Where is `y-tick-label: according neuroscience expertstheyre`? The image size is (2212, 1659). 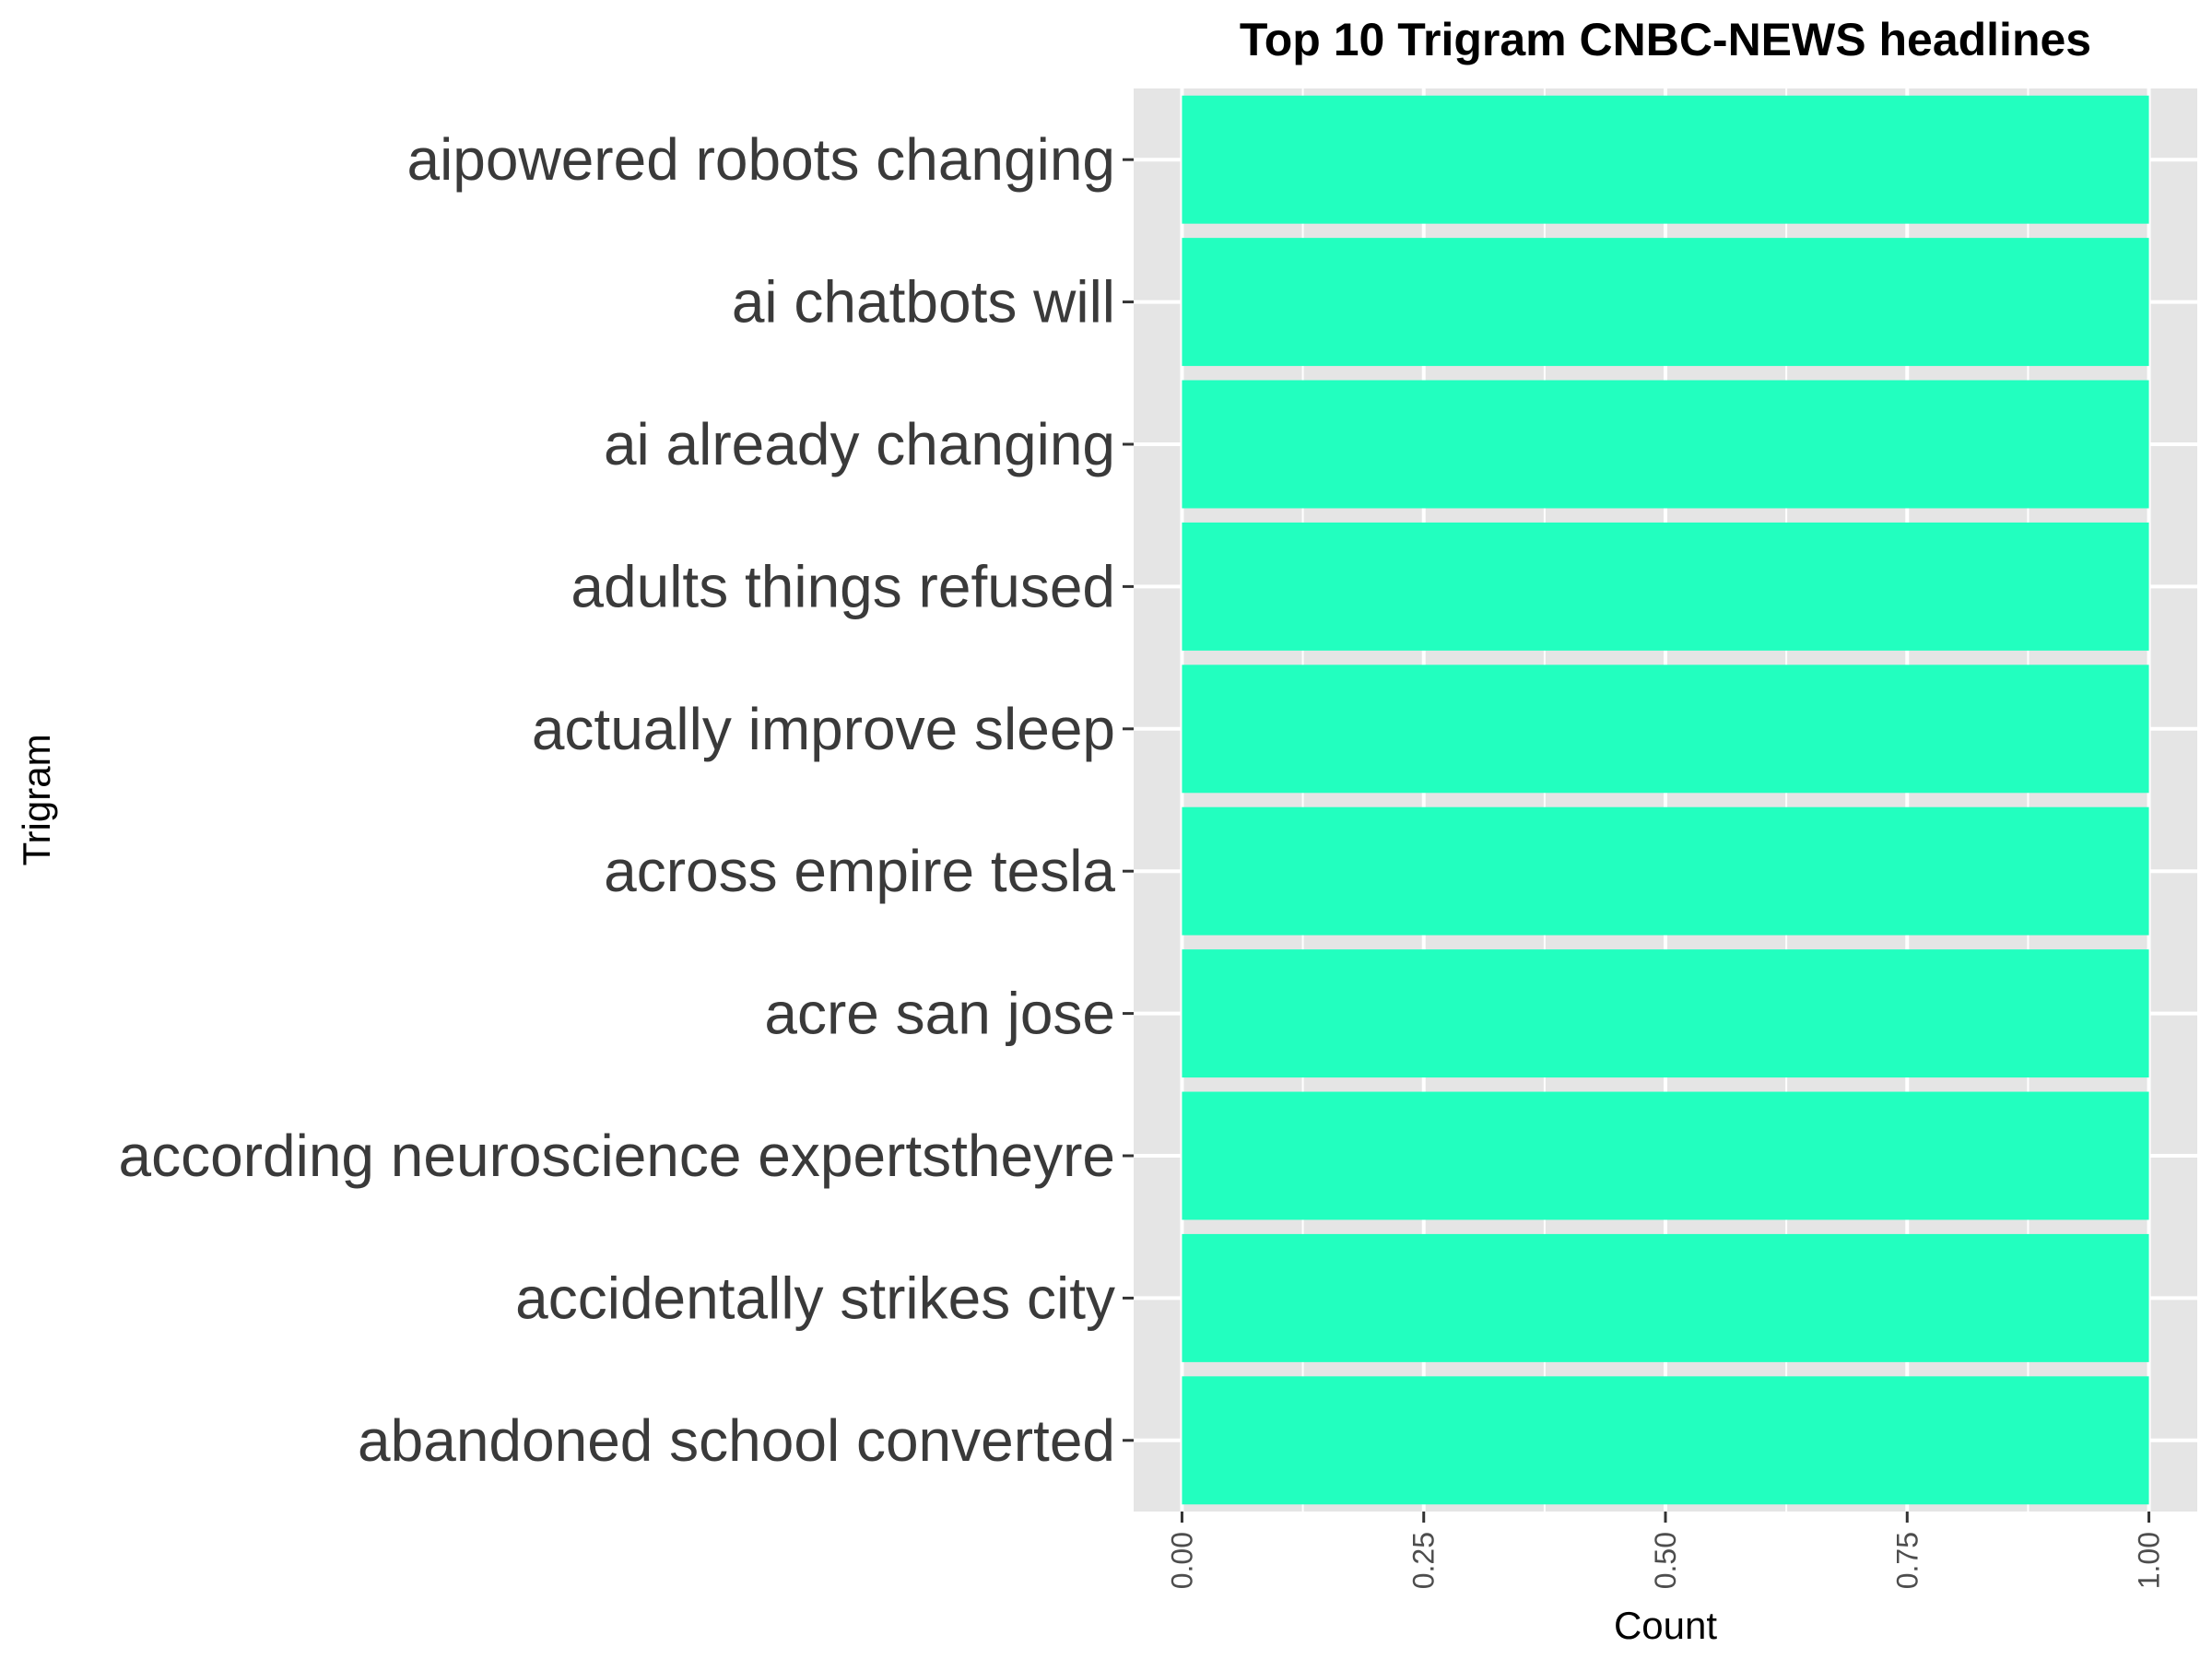
y-tick-label: according neuroscience expertstheyre is located at coordinates (617, 1156).